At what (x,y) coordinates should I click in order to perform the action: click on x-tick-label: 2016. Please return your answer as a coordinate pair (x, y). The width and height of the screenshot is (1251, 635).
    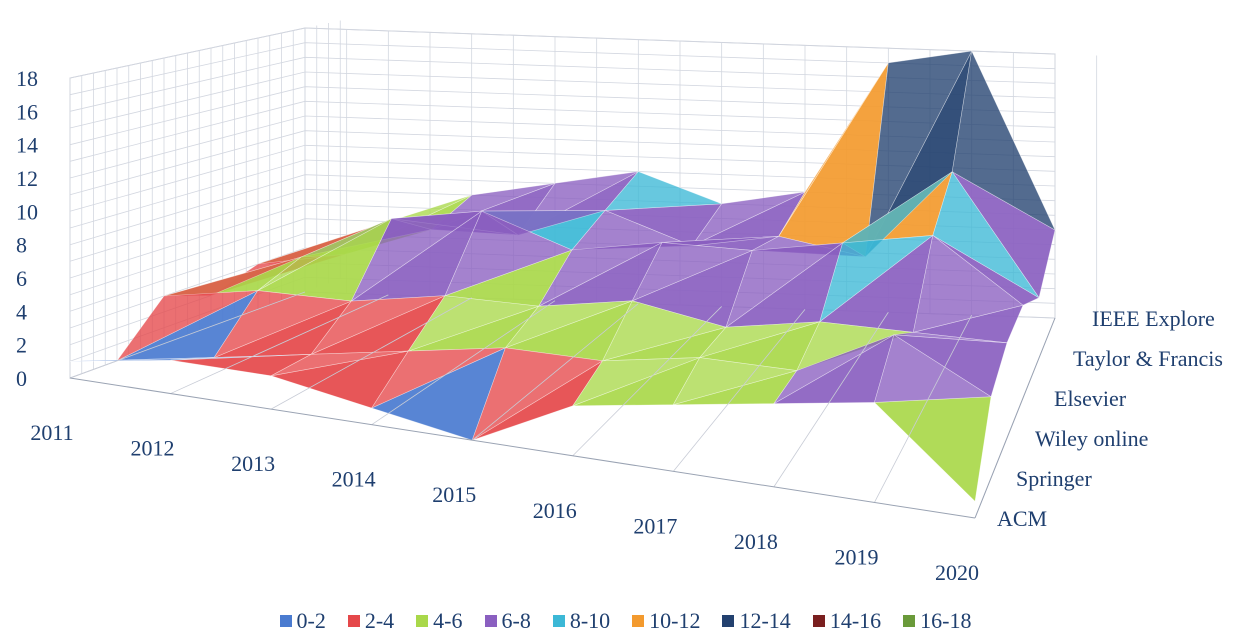
    Looking at the image, I should click on (555, 510).